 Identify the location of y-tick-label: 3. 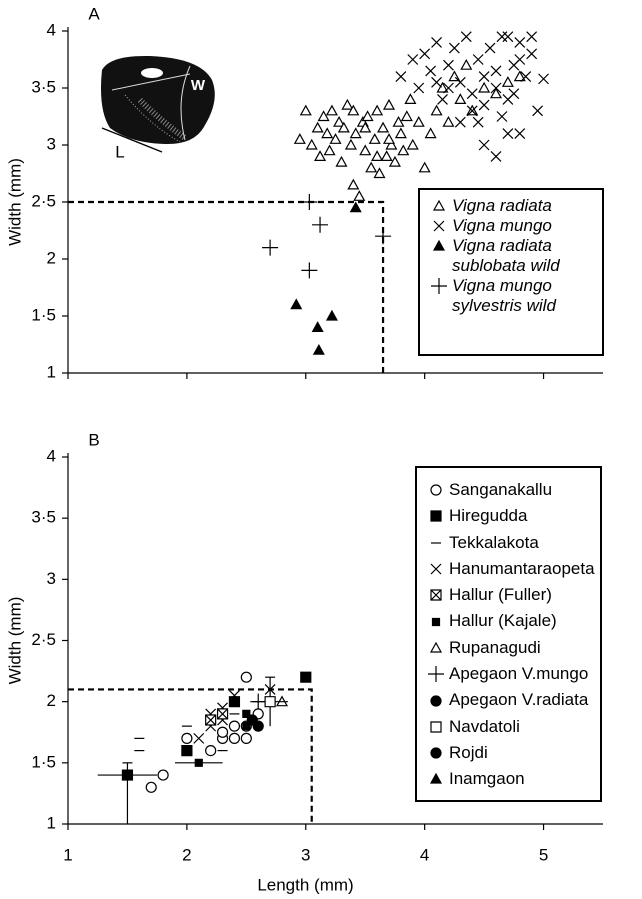
(51, 578).